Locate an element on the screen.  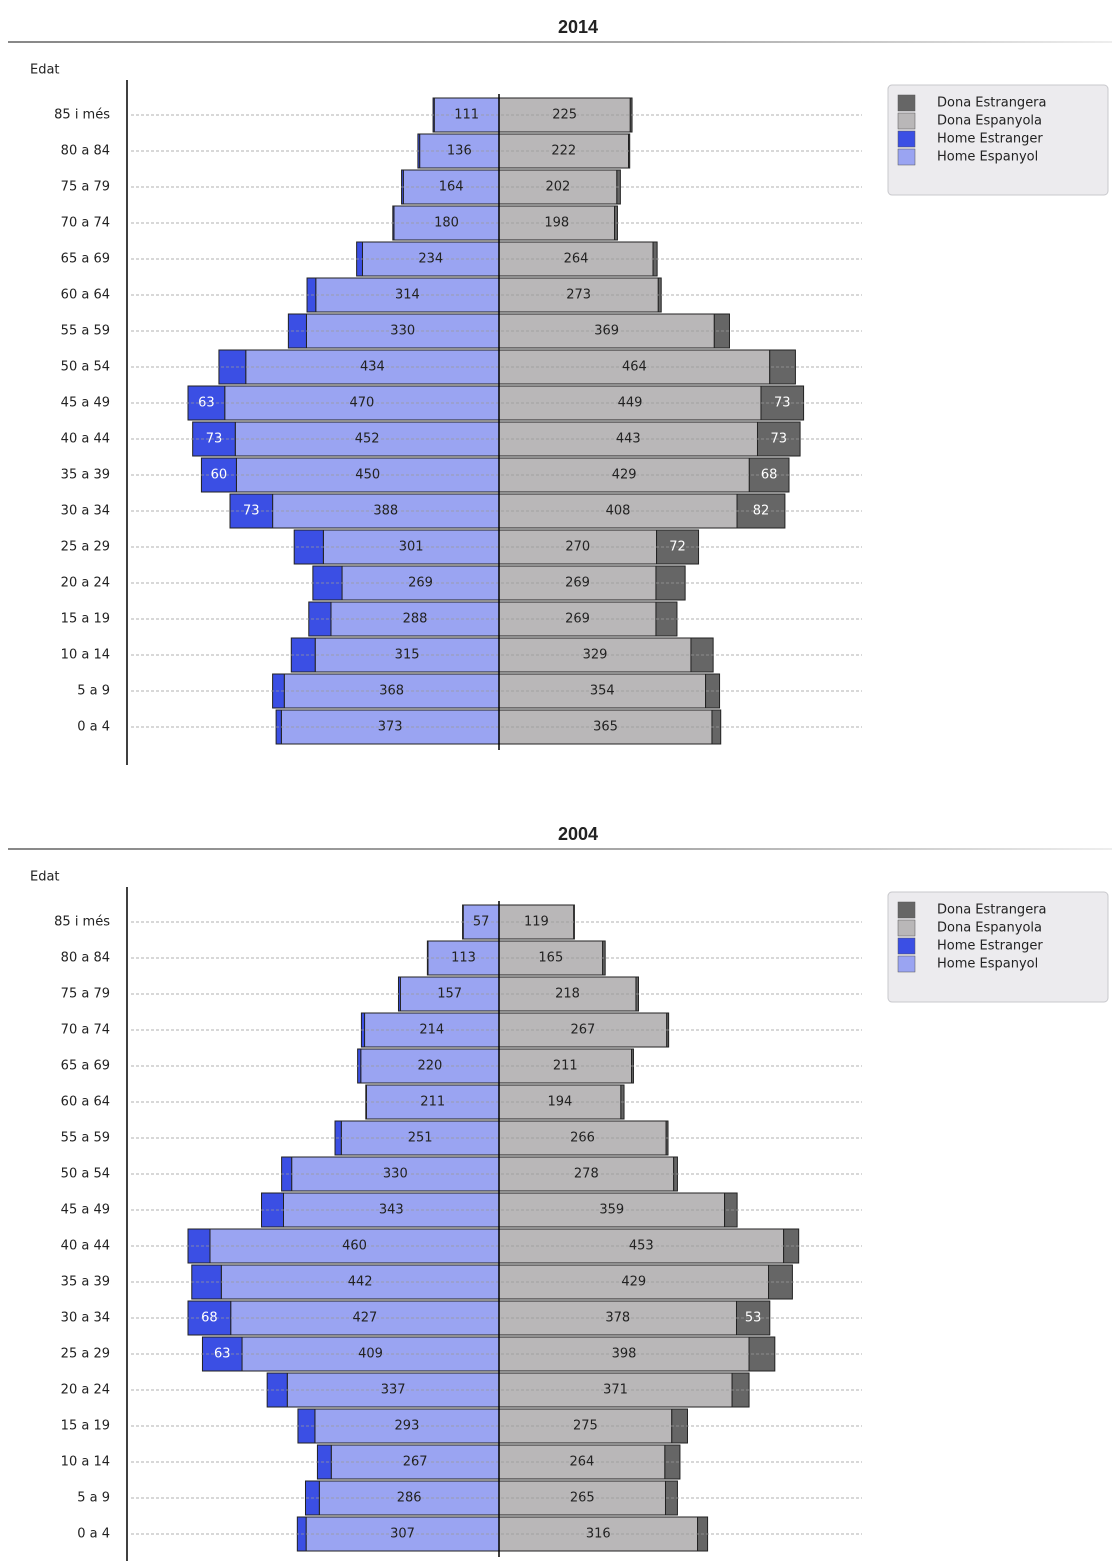
legend-label: Dona Espanyola is located at coordinates (989, 928).